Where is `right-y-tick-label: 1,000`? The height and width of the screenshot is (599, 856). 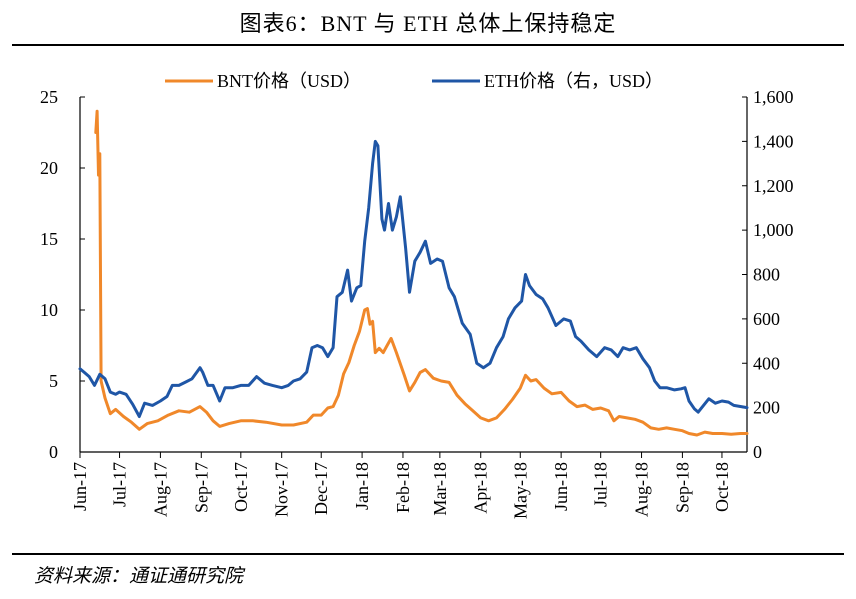 right-y-tick-label: 1,000 is located at coordinates (773, 230).